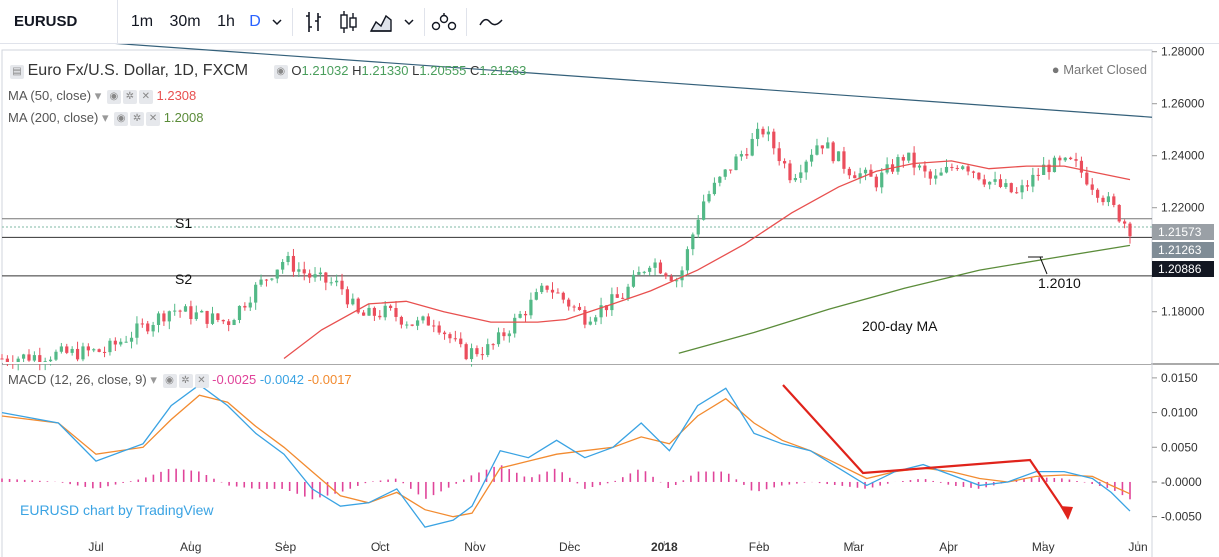 The width and height of the screenshot is (1219, 557). What do you see at coordinates (409, 22) in the screenshot?
I see `chart-type-chevron-down-icon` at bounding box center [409, 22].